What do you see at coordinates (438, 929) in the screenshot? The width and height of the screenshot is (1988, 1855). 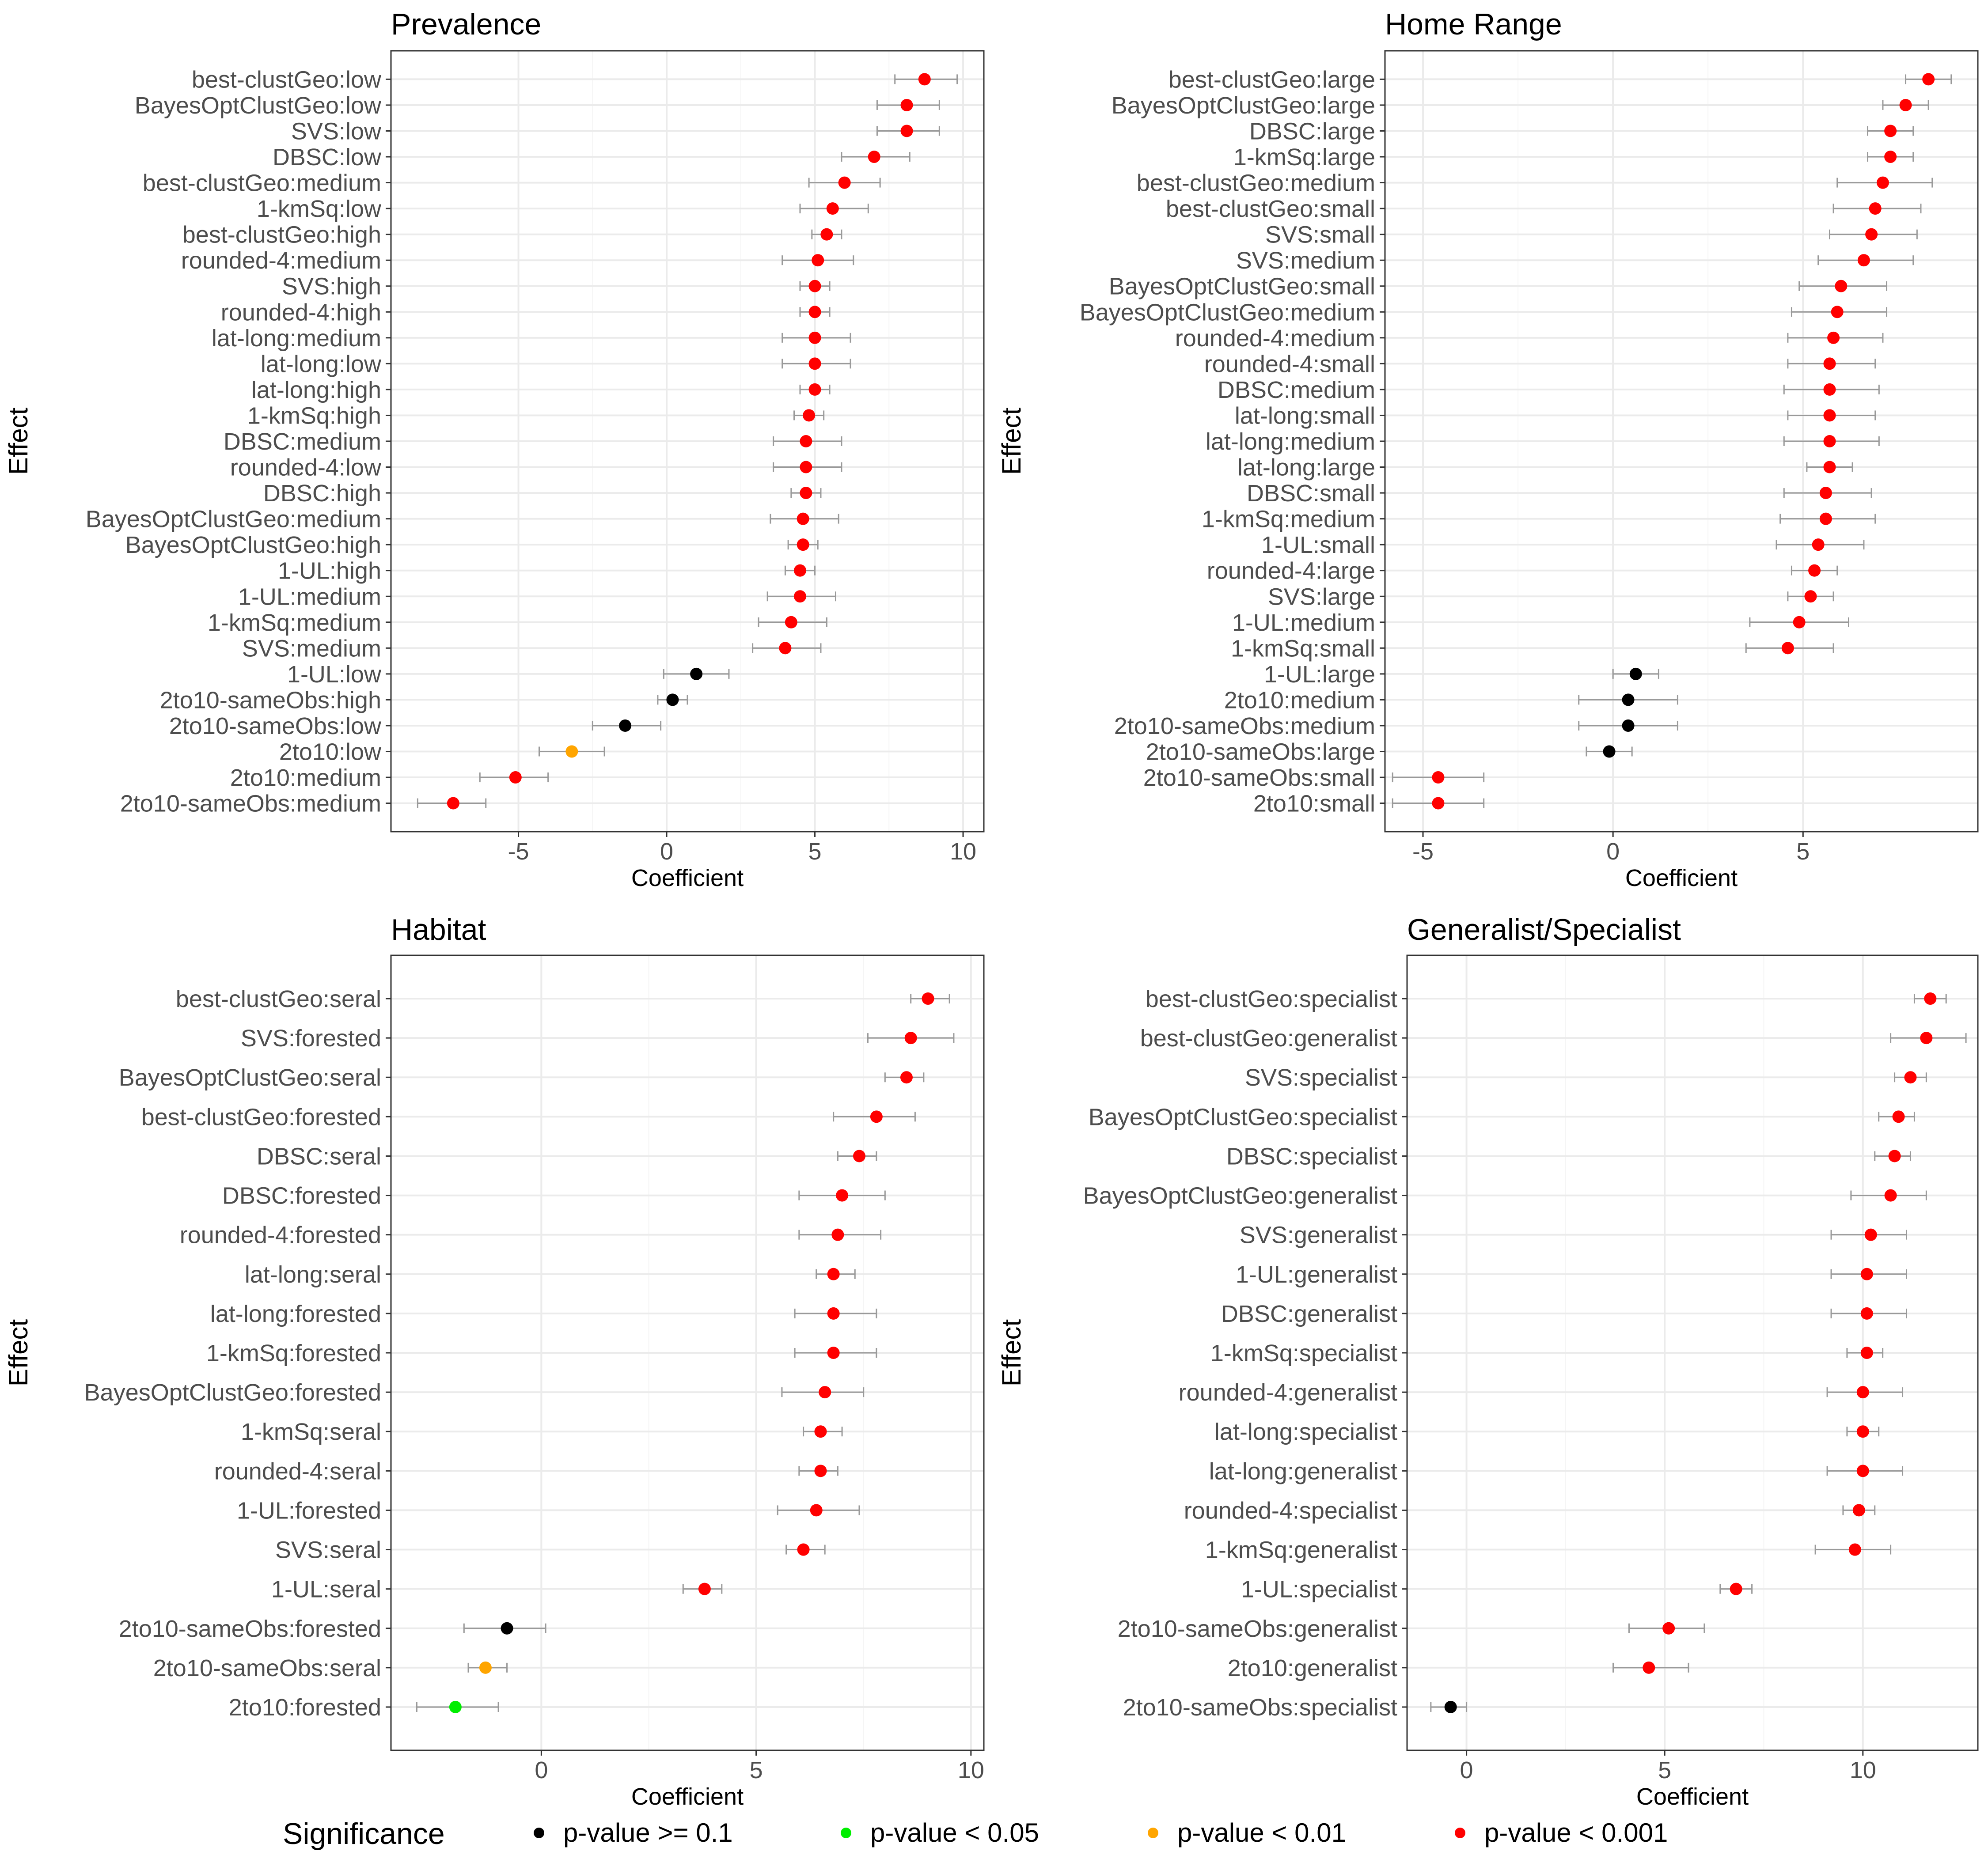 I see `panel-title: Habitat` at bounding box center [438, 929].